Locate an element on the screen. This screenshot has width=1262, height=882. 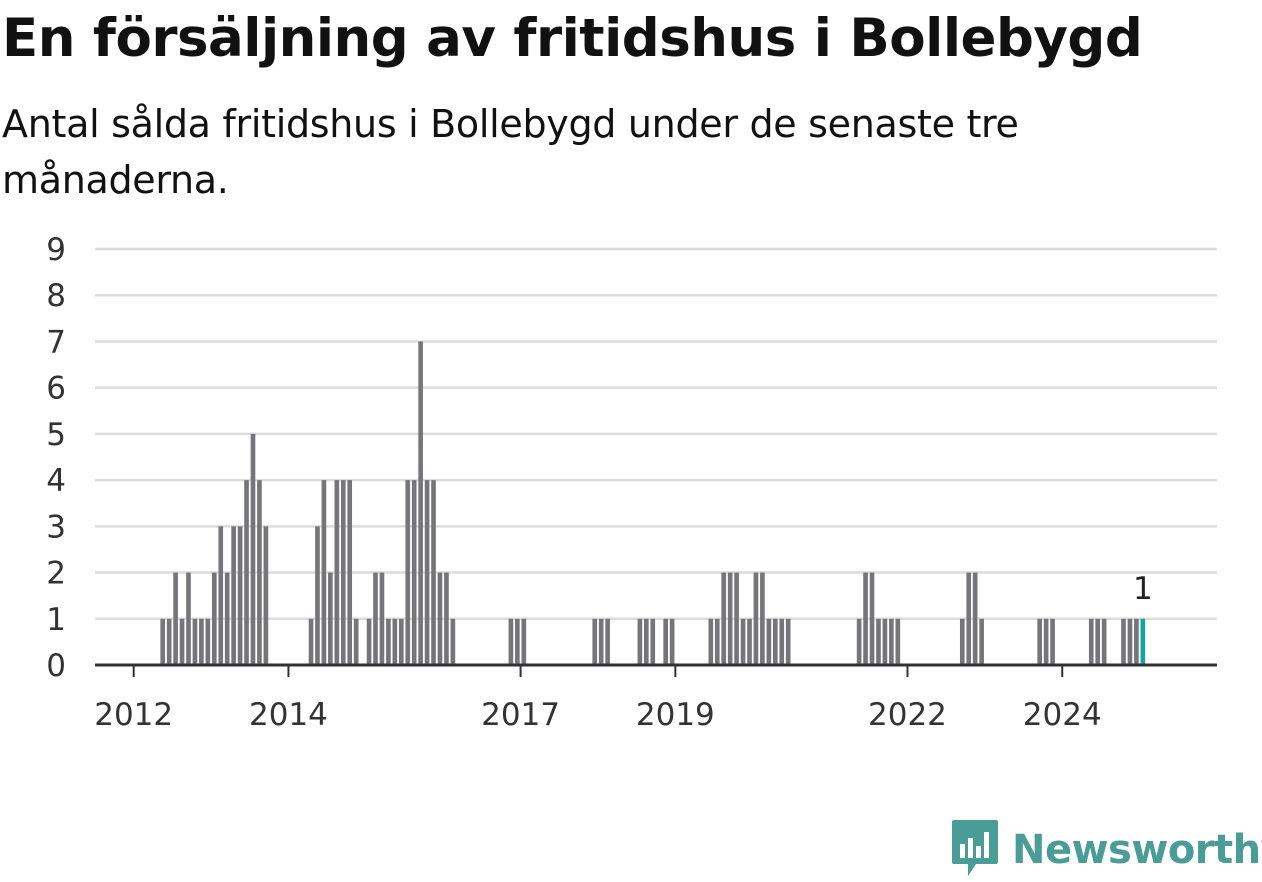
y-tick-label: 6 is located at coordinates (56, 389).